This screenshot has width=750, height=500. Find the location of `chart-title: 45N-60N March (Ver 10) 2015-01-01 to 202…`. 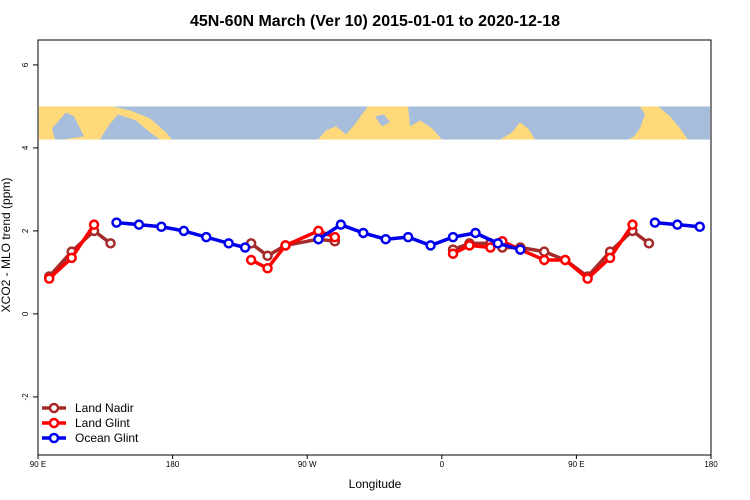

chart-title: 45N-60N March (Ver 10) 2015-01-01 to 202… is located at coordinates (375, 21).